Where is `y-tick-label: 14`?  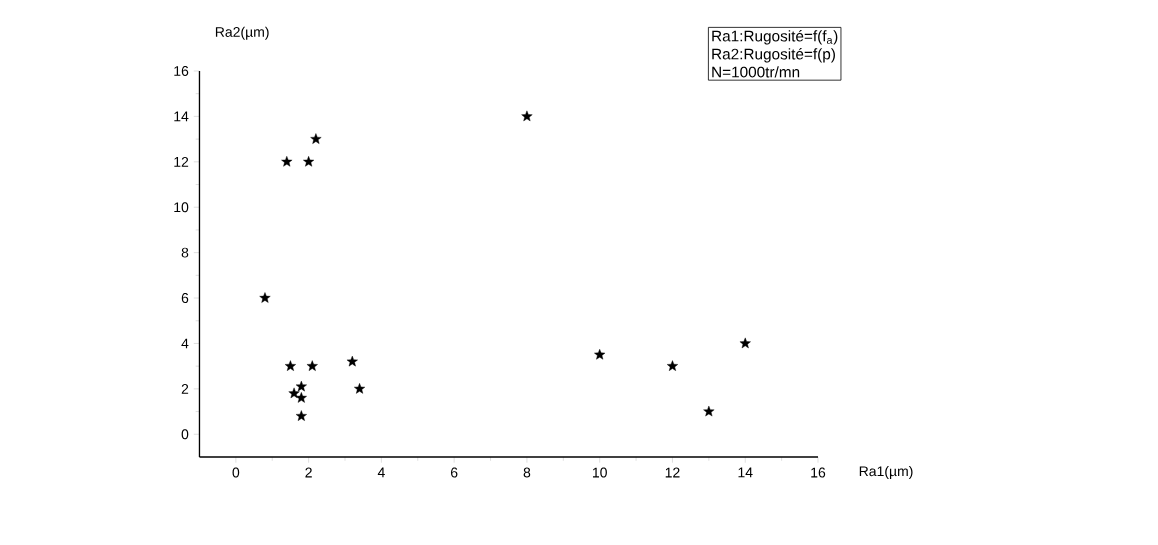
y-tick-label: 14 is located at coordinates (181, 116).